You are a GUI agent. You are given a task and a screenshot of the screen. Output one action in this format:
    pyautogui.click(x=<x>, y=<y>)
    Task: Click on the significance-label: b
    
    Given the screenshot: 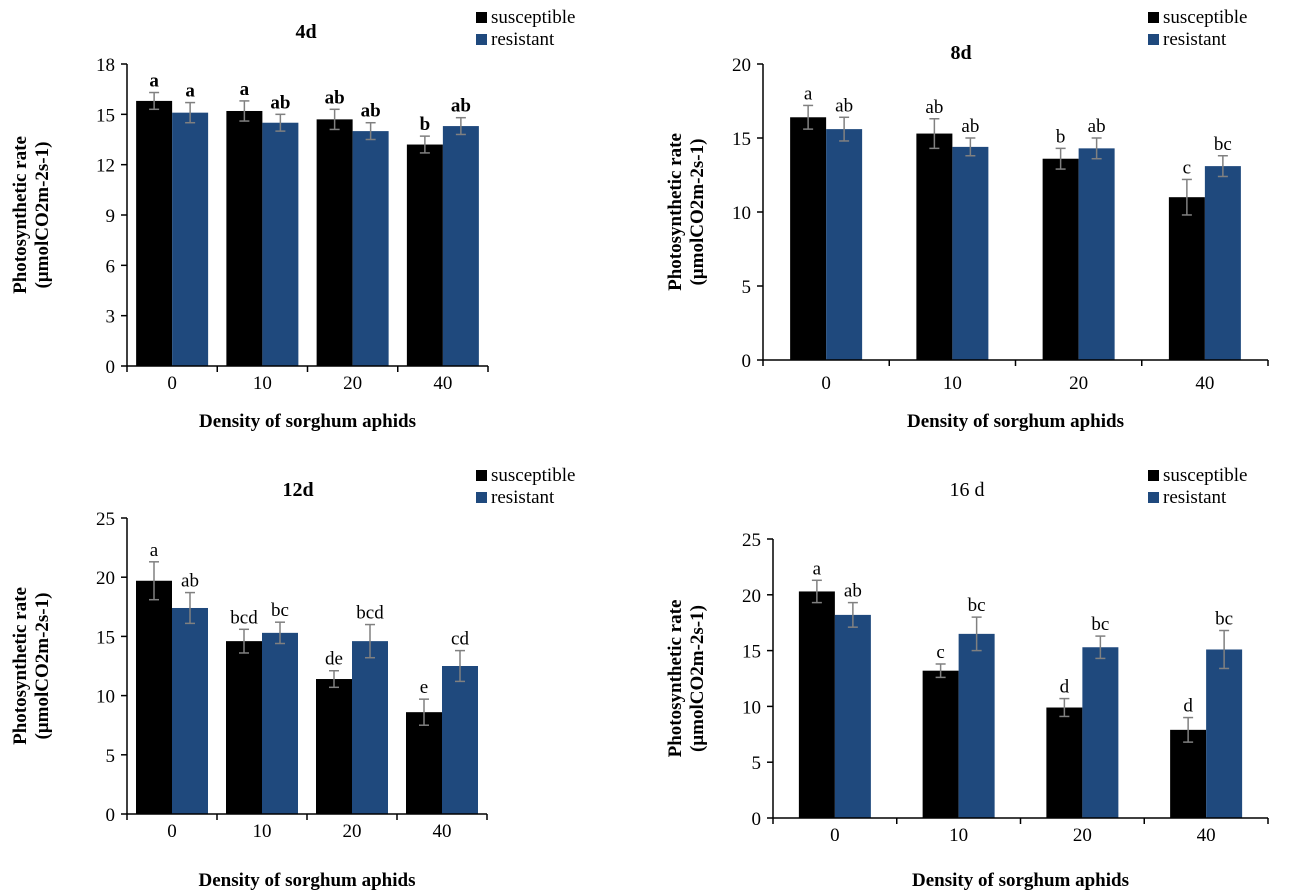 What is the action you would take?
    pyautogui.click(x=425, y=124)
    